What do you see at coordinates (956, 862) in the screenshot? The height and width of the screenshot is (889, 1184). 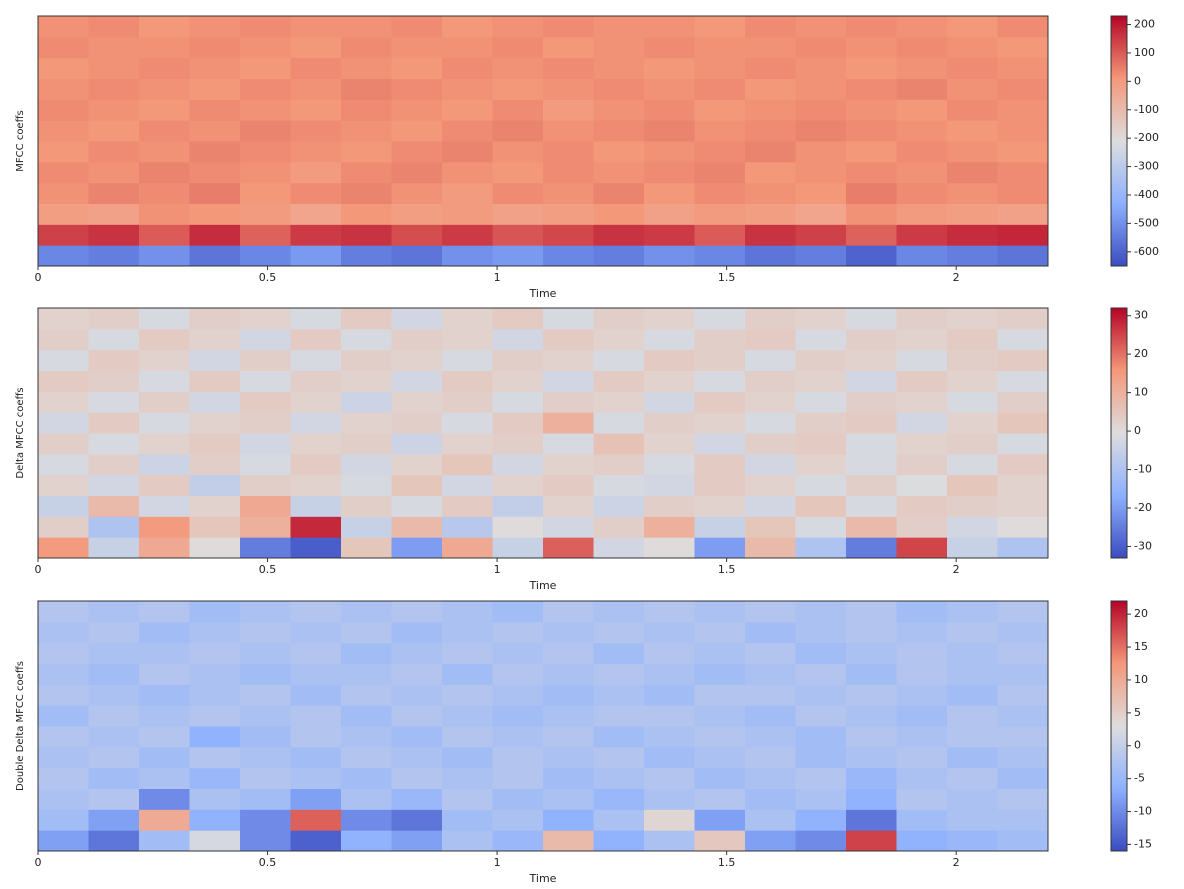 I see `x-tick-label: 2` at bounding box center [956, 862].